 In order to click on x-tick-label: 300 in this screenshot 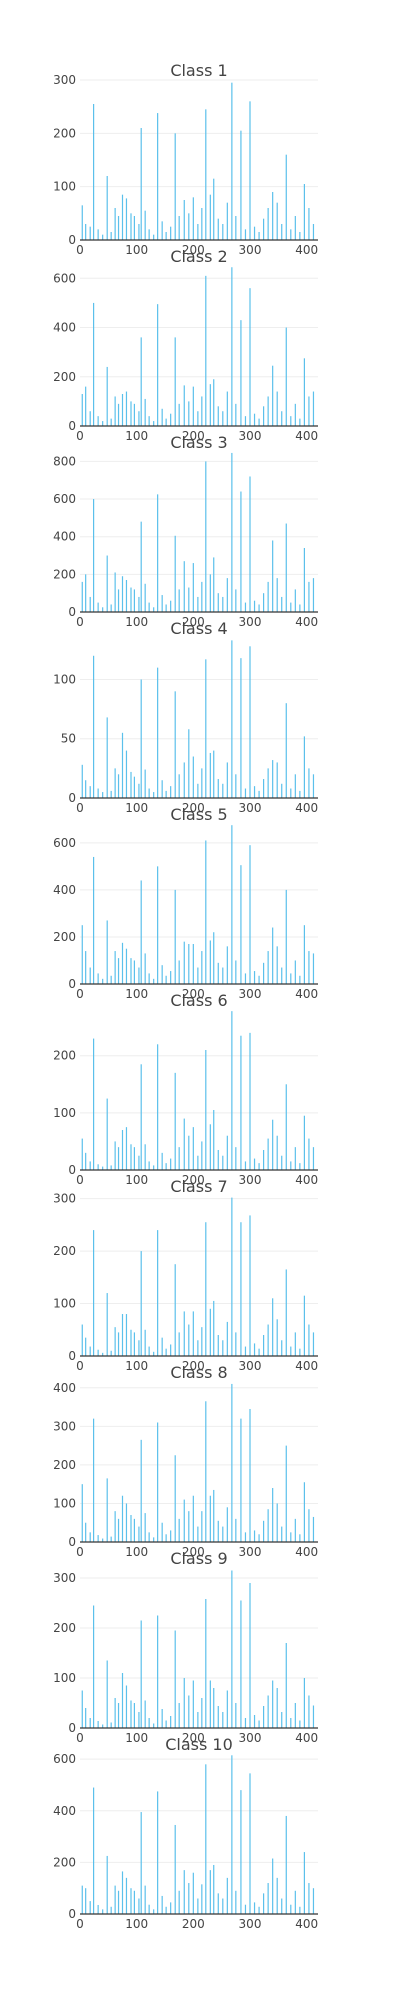, I will do `click(250, 622)`.